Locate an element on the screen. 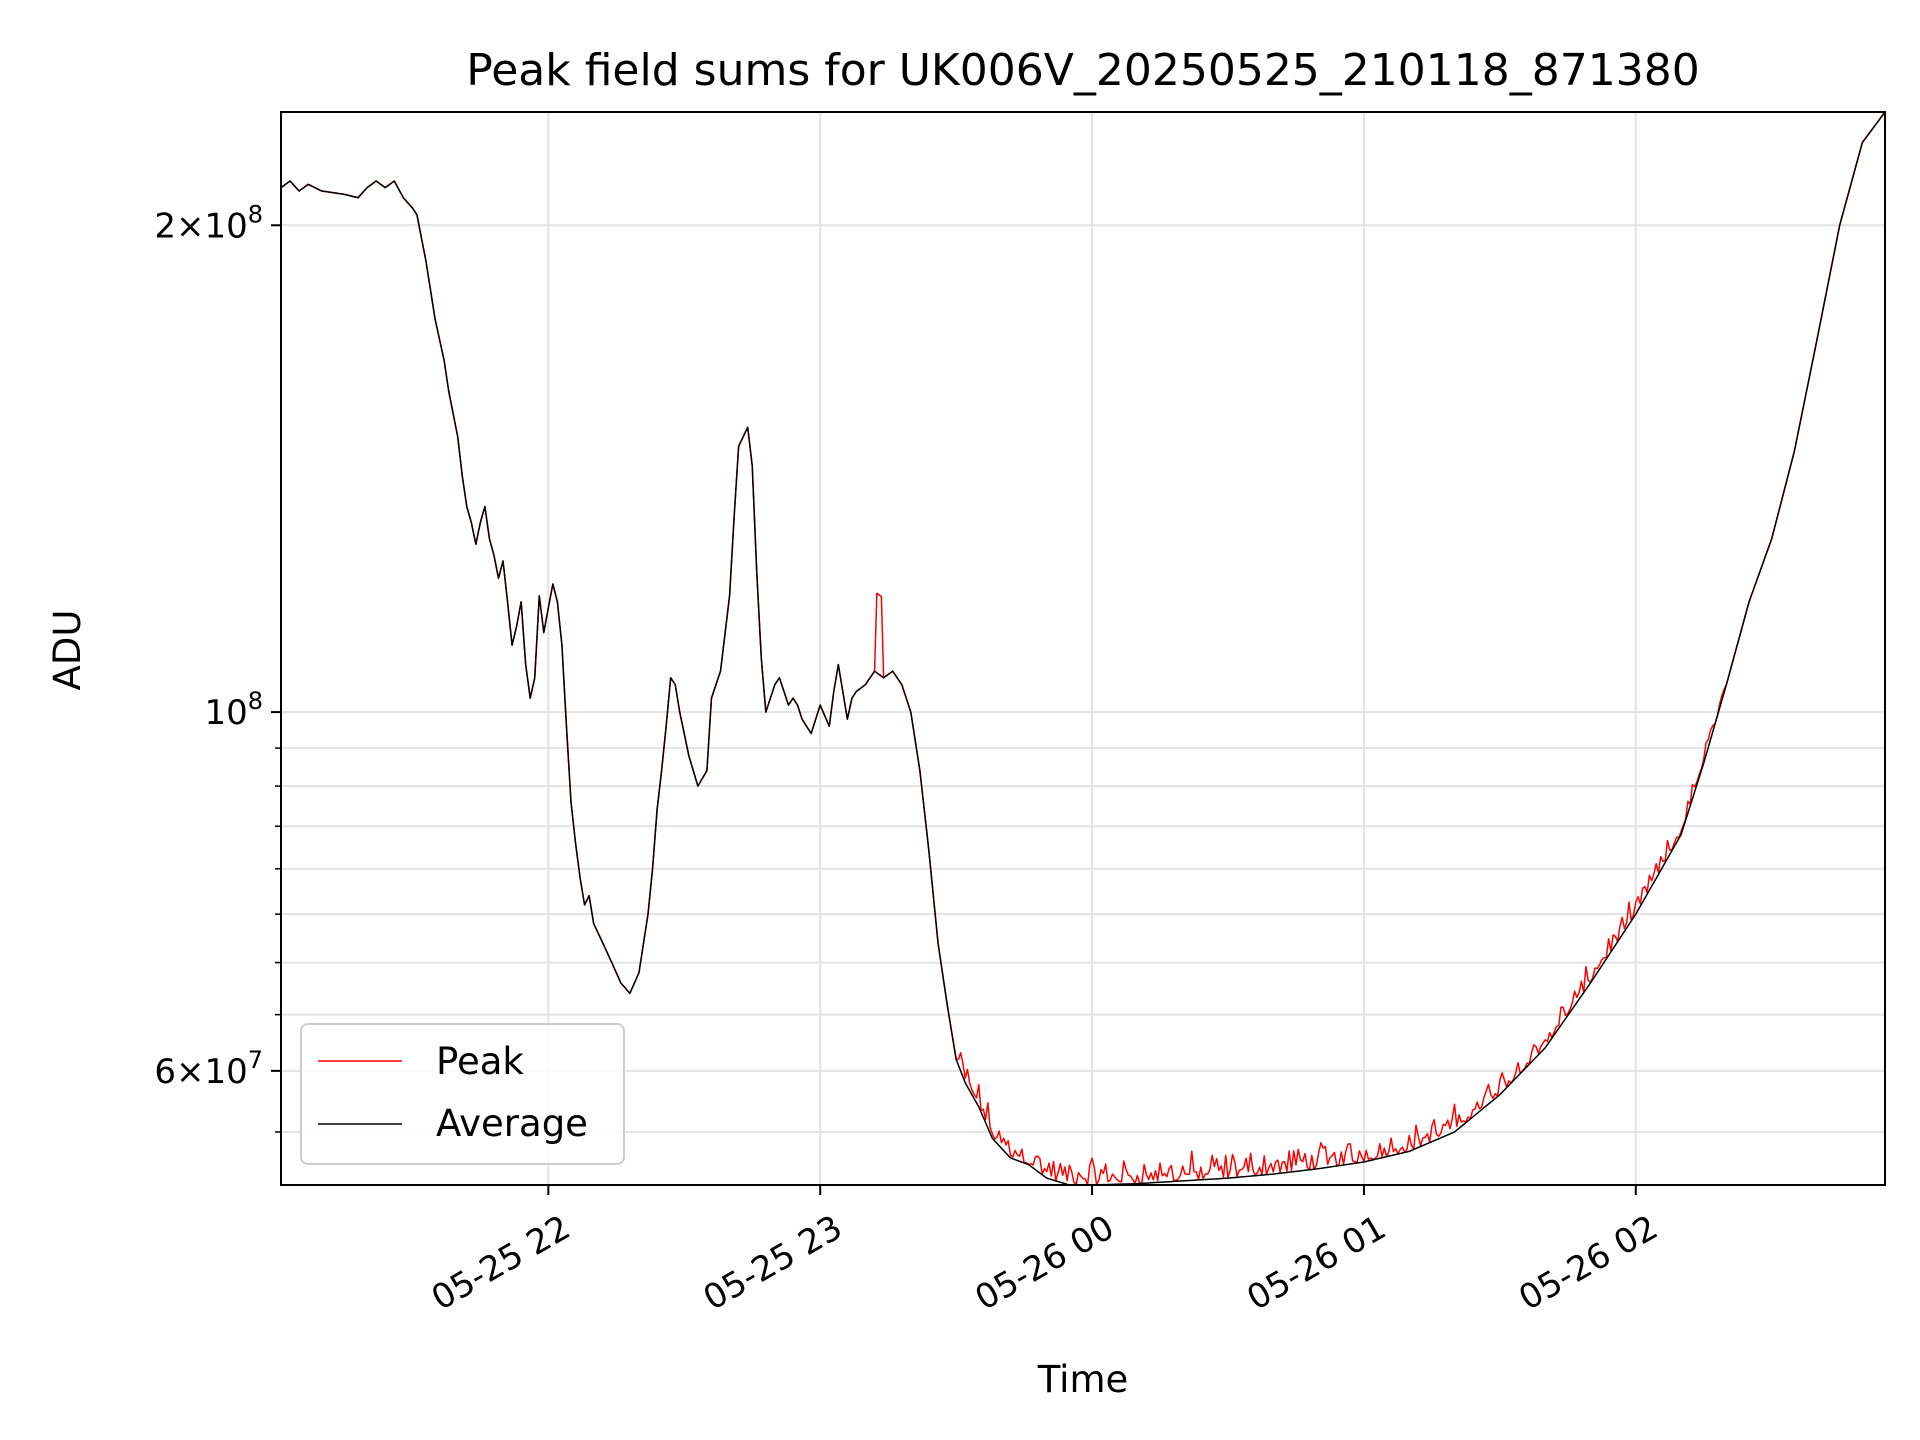 Image resolution: width=1920 pixels, height=1440 pixels. y-tick-label: 2×108 is located at coordinates (208, 223).